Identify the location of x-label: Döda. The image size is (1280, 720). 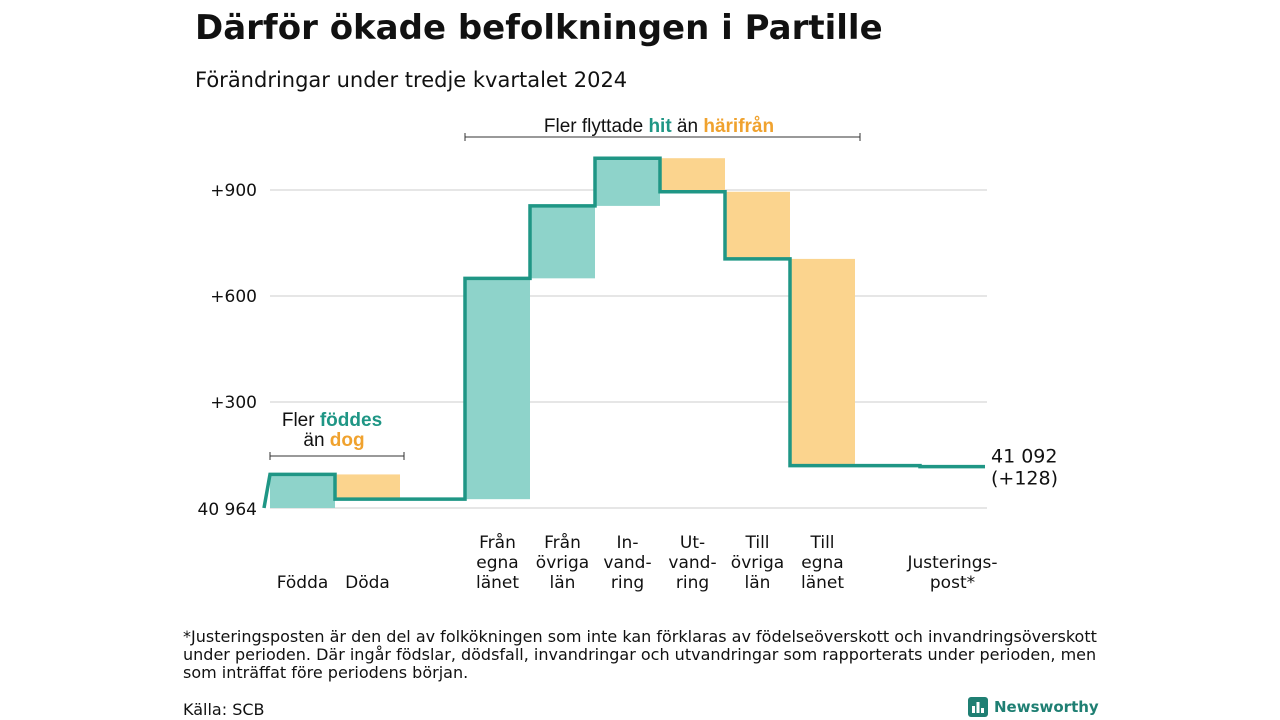
(367, 583).